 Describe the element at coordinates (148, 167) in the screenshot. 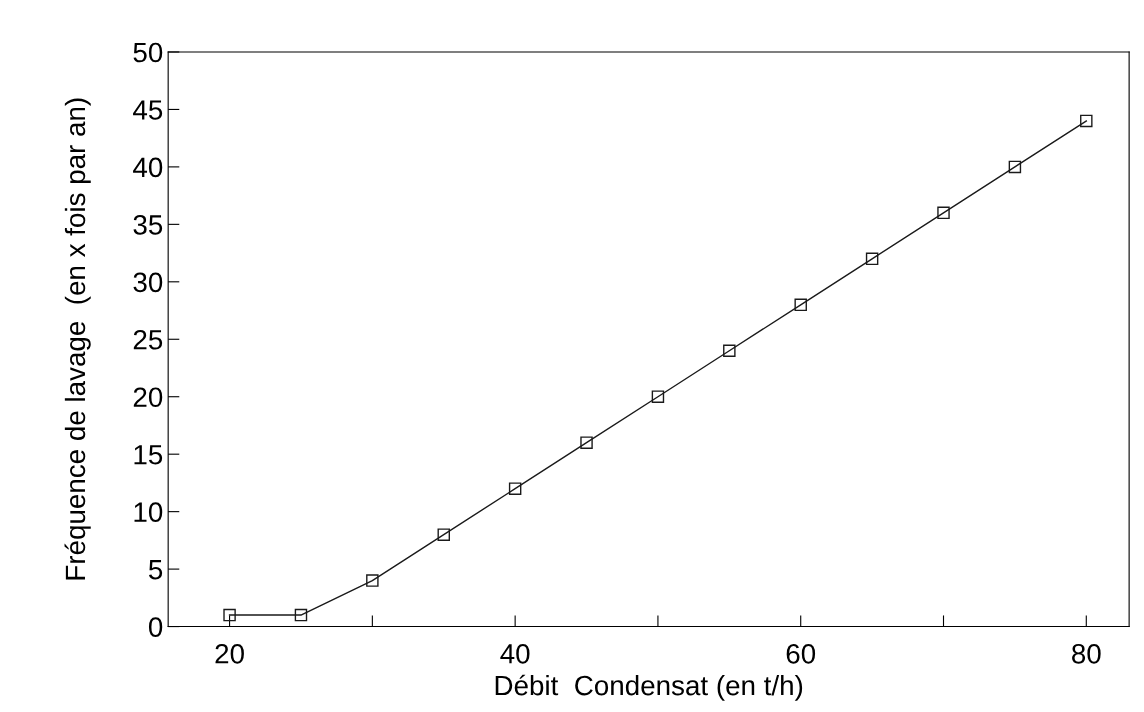

I see `y-tick-label: 40` at that location.